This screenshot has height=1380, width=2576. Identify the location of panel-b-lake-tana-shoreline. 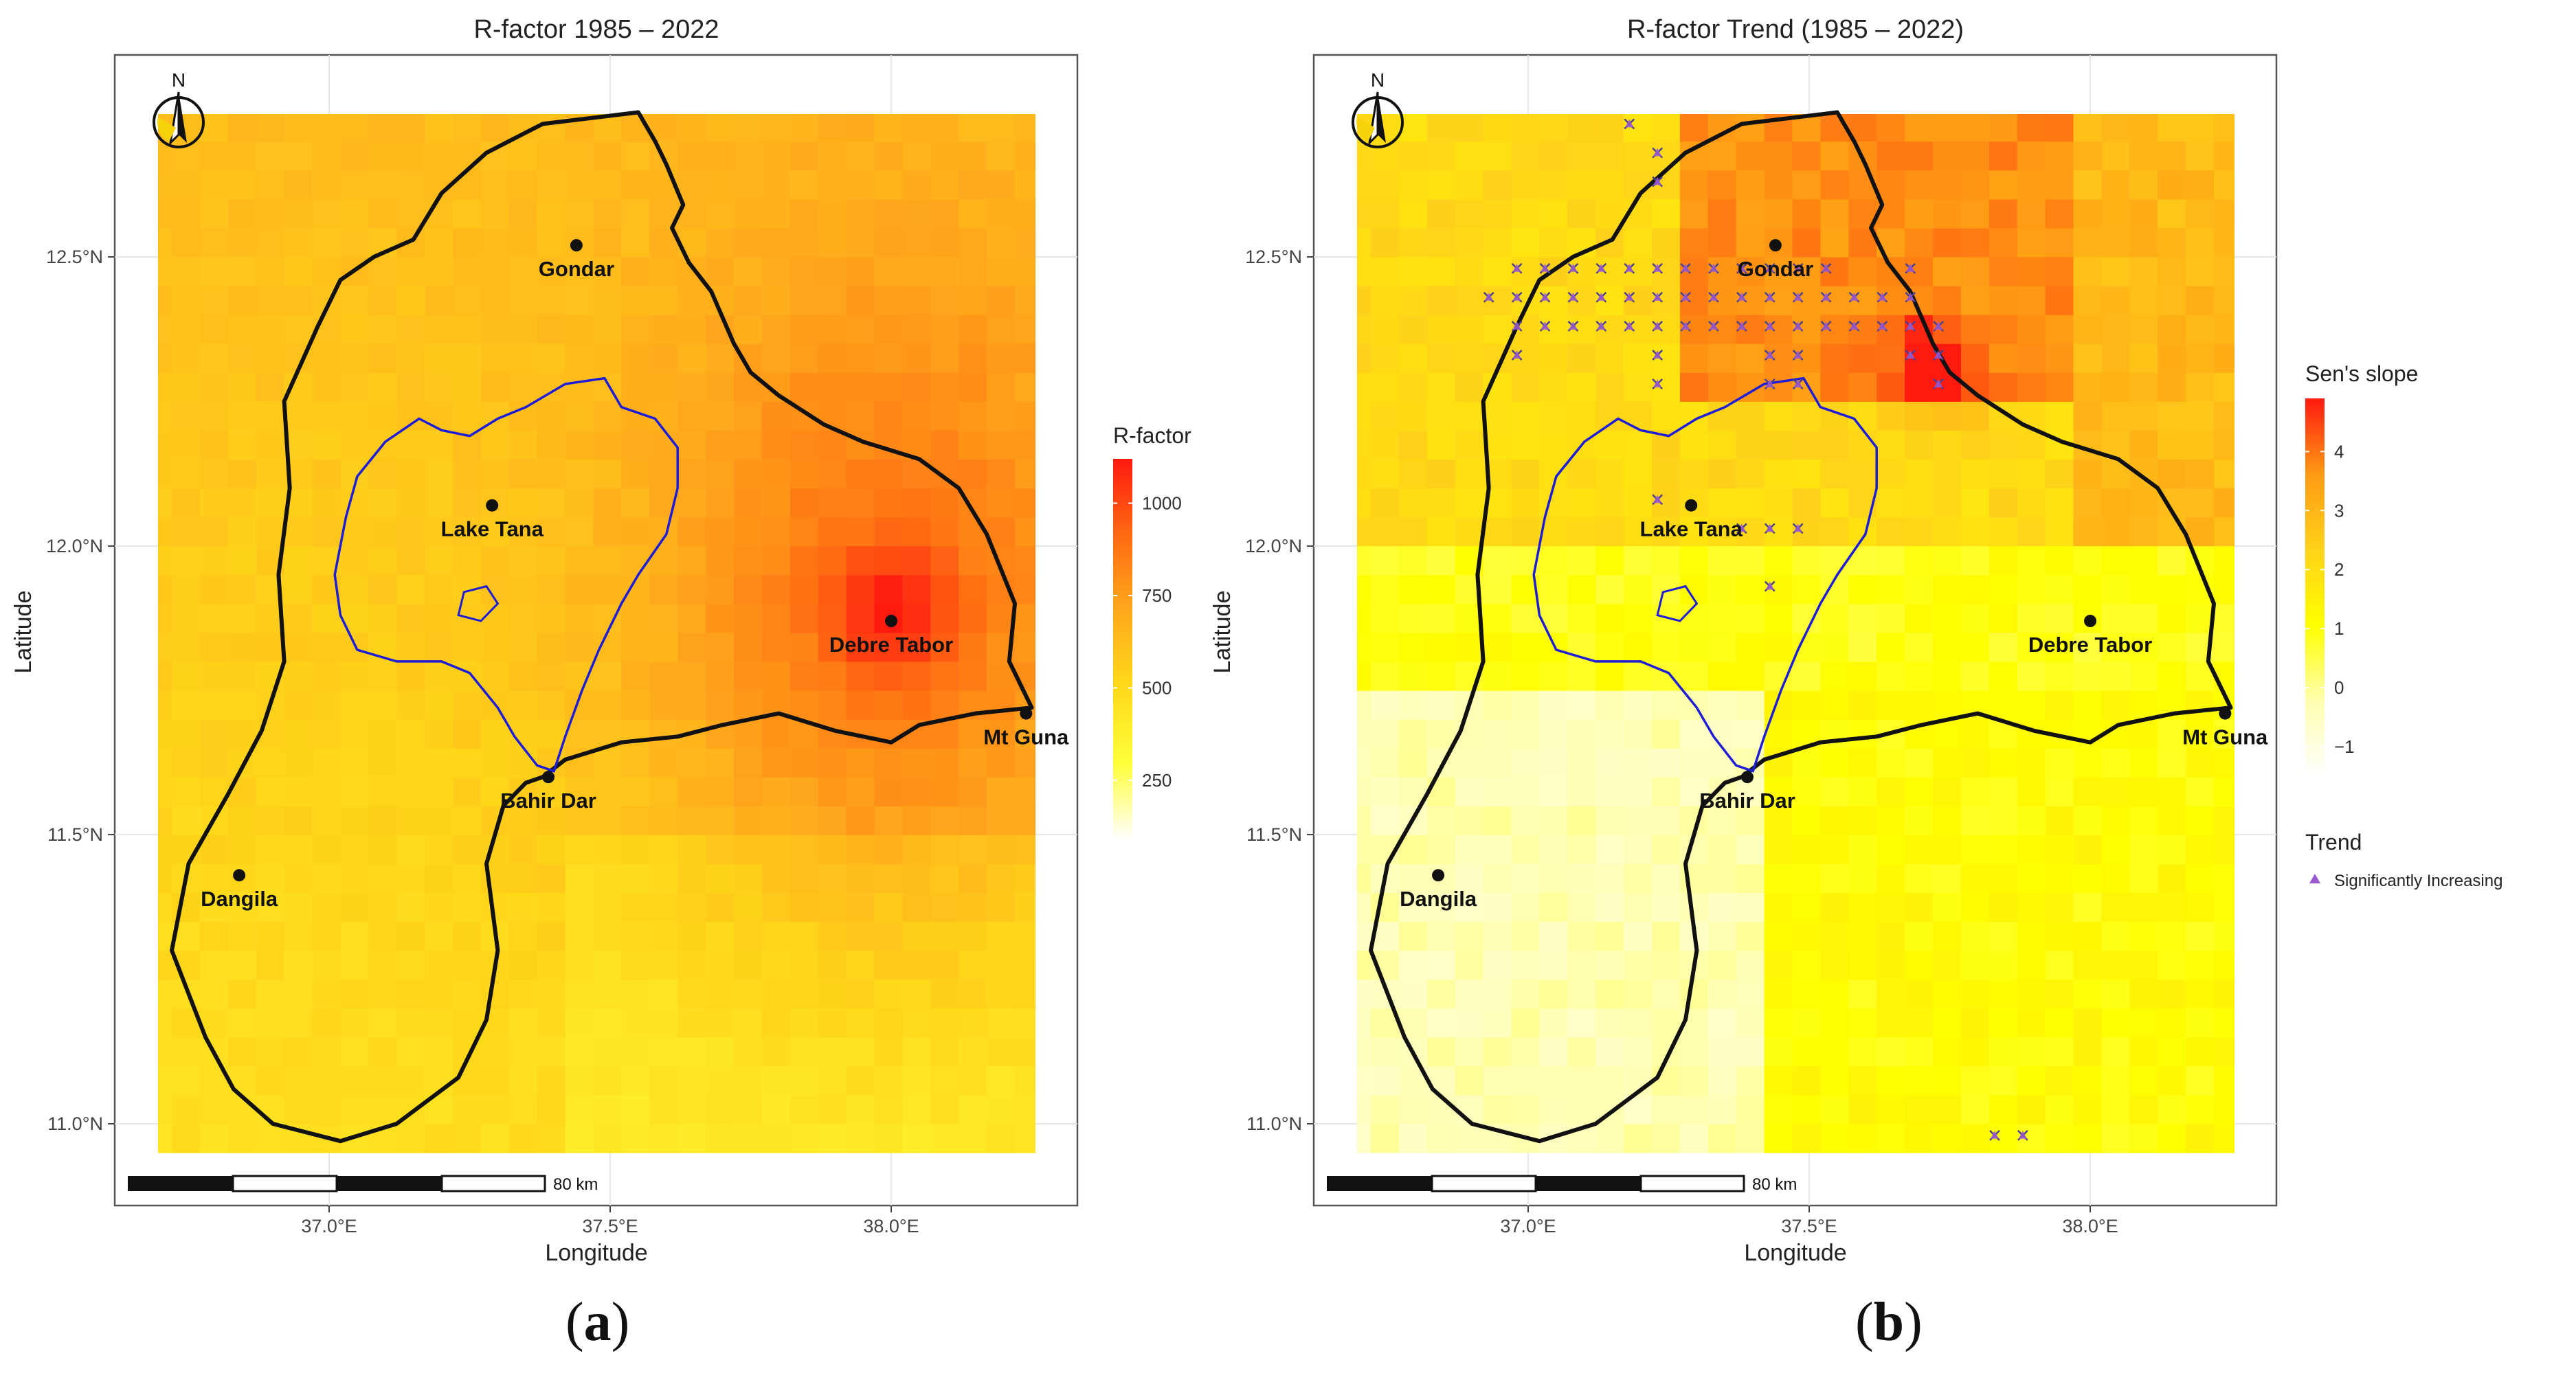
(1705, 575).